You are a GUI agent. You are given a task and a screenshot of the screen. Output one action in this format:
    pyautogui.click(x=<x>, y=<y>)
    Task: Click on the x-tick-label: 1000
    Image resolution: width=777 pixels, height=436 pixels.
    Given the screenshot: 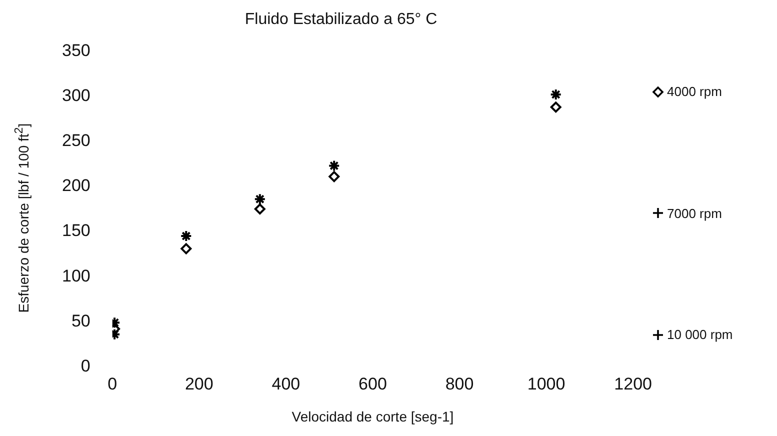 What is the action you would take?
    pyautogui.click(x=546, y=384)
    